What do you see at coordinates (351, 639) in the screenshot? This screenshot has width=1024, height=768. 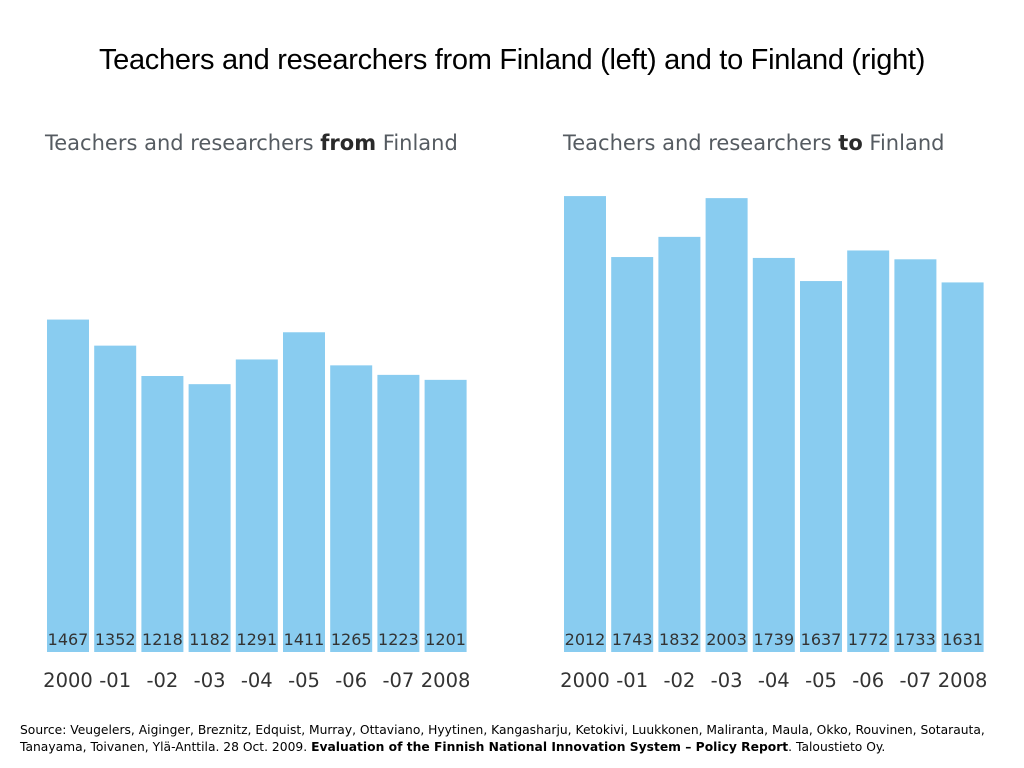 I see `data-label-left-6: 1265` at bounding box center [351, 639].